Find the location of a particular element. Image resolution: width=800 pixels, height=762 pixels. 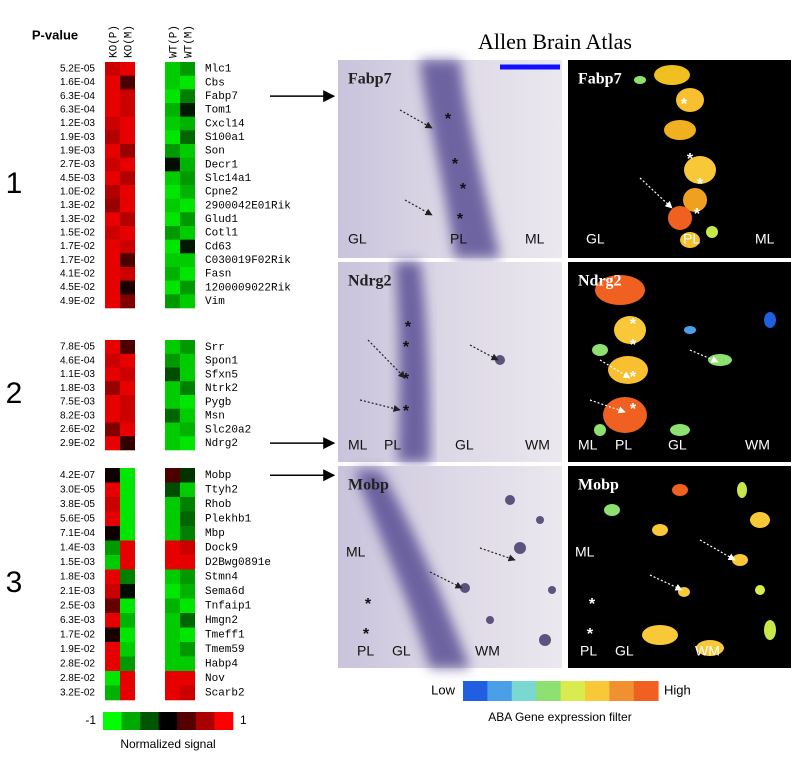

gene-name: Nov is located at coordinates (215, 679).